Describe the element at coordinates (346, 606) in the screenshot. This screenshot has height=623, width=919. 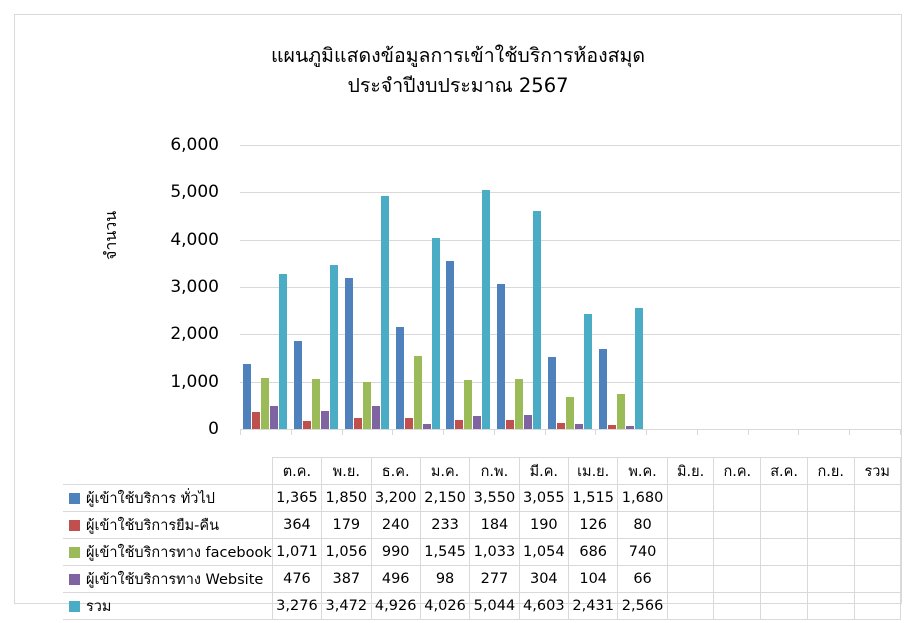
I see `table-cell: 3,472` at that location.